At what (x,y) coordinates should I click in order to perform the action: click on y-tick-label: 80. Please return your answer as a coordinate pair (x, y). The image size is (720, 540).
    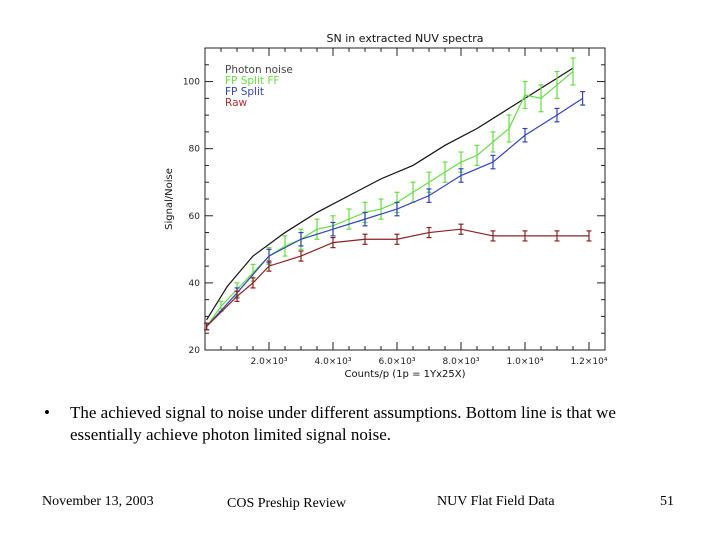
    Looking at the image, I should click on (195, 150).